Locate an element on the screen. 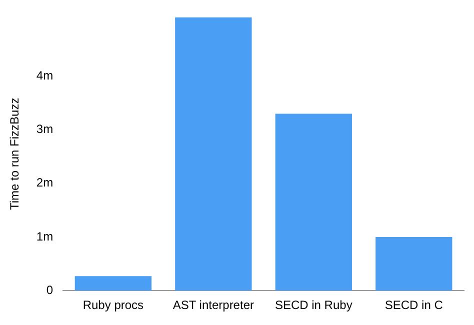 The width and height of the screenshot is (474, 325). y-tick-label: 2m is located at coordinates (45, 183).